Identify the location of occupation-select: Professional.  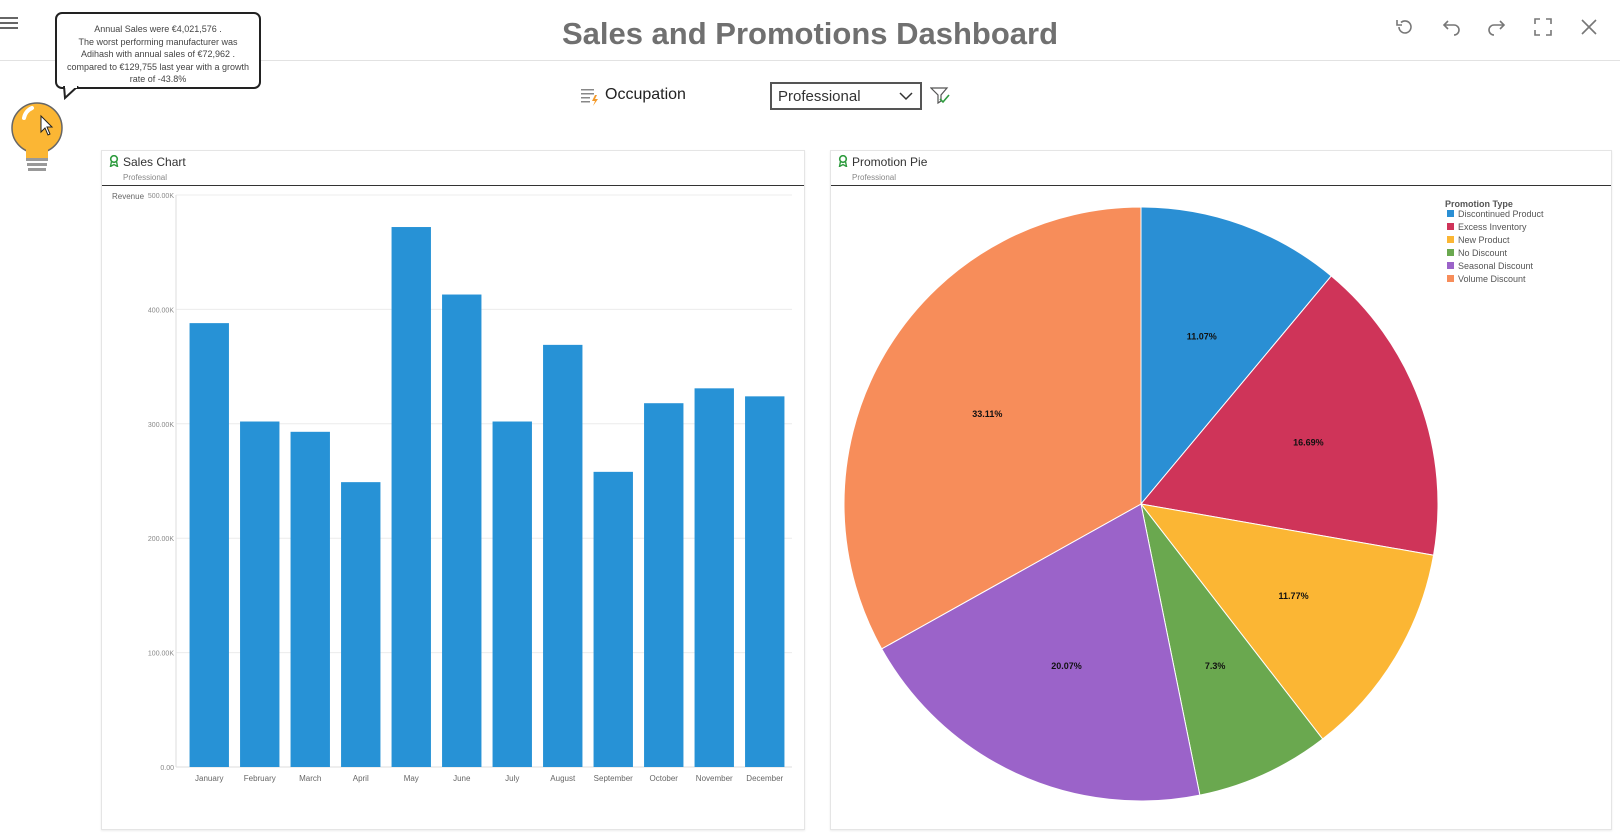
(846, 96).